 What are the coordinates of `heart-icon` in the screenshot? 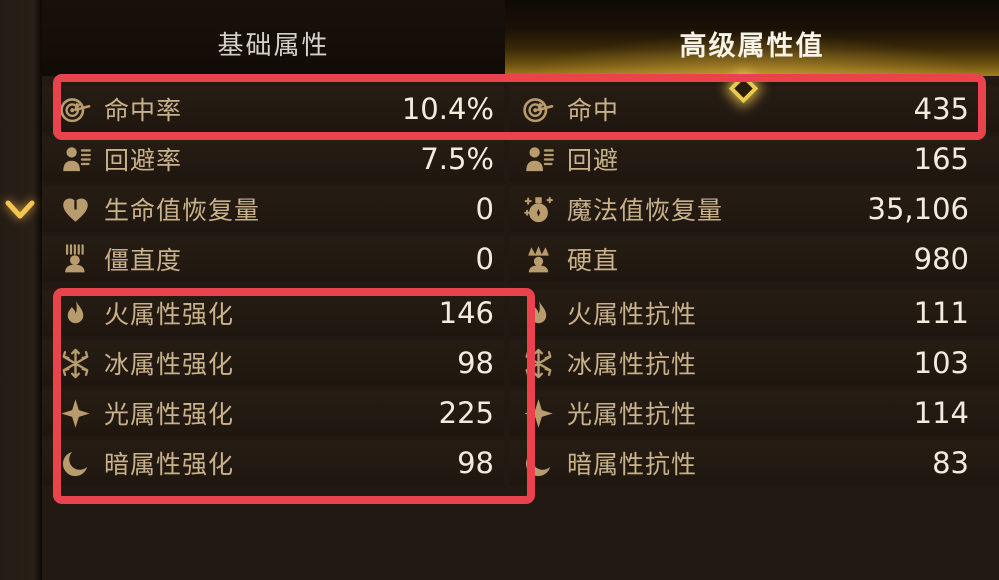 It's located at (75, 209).